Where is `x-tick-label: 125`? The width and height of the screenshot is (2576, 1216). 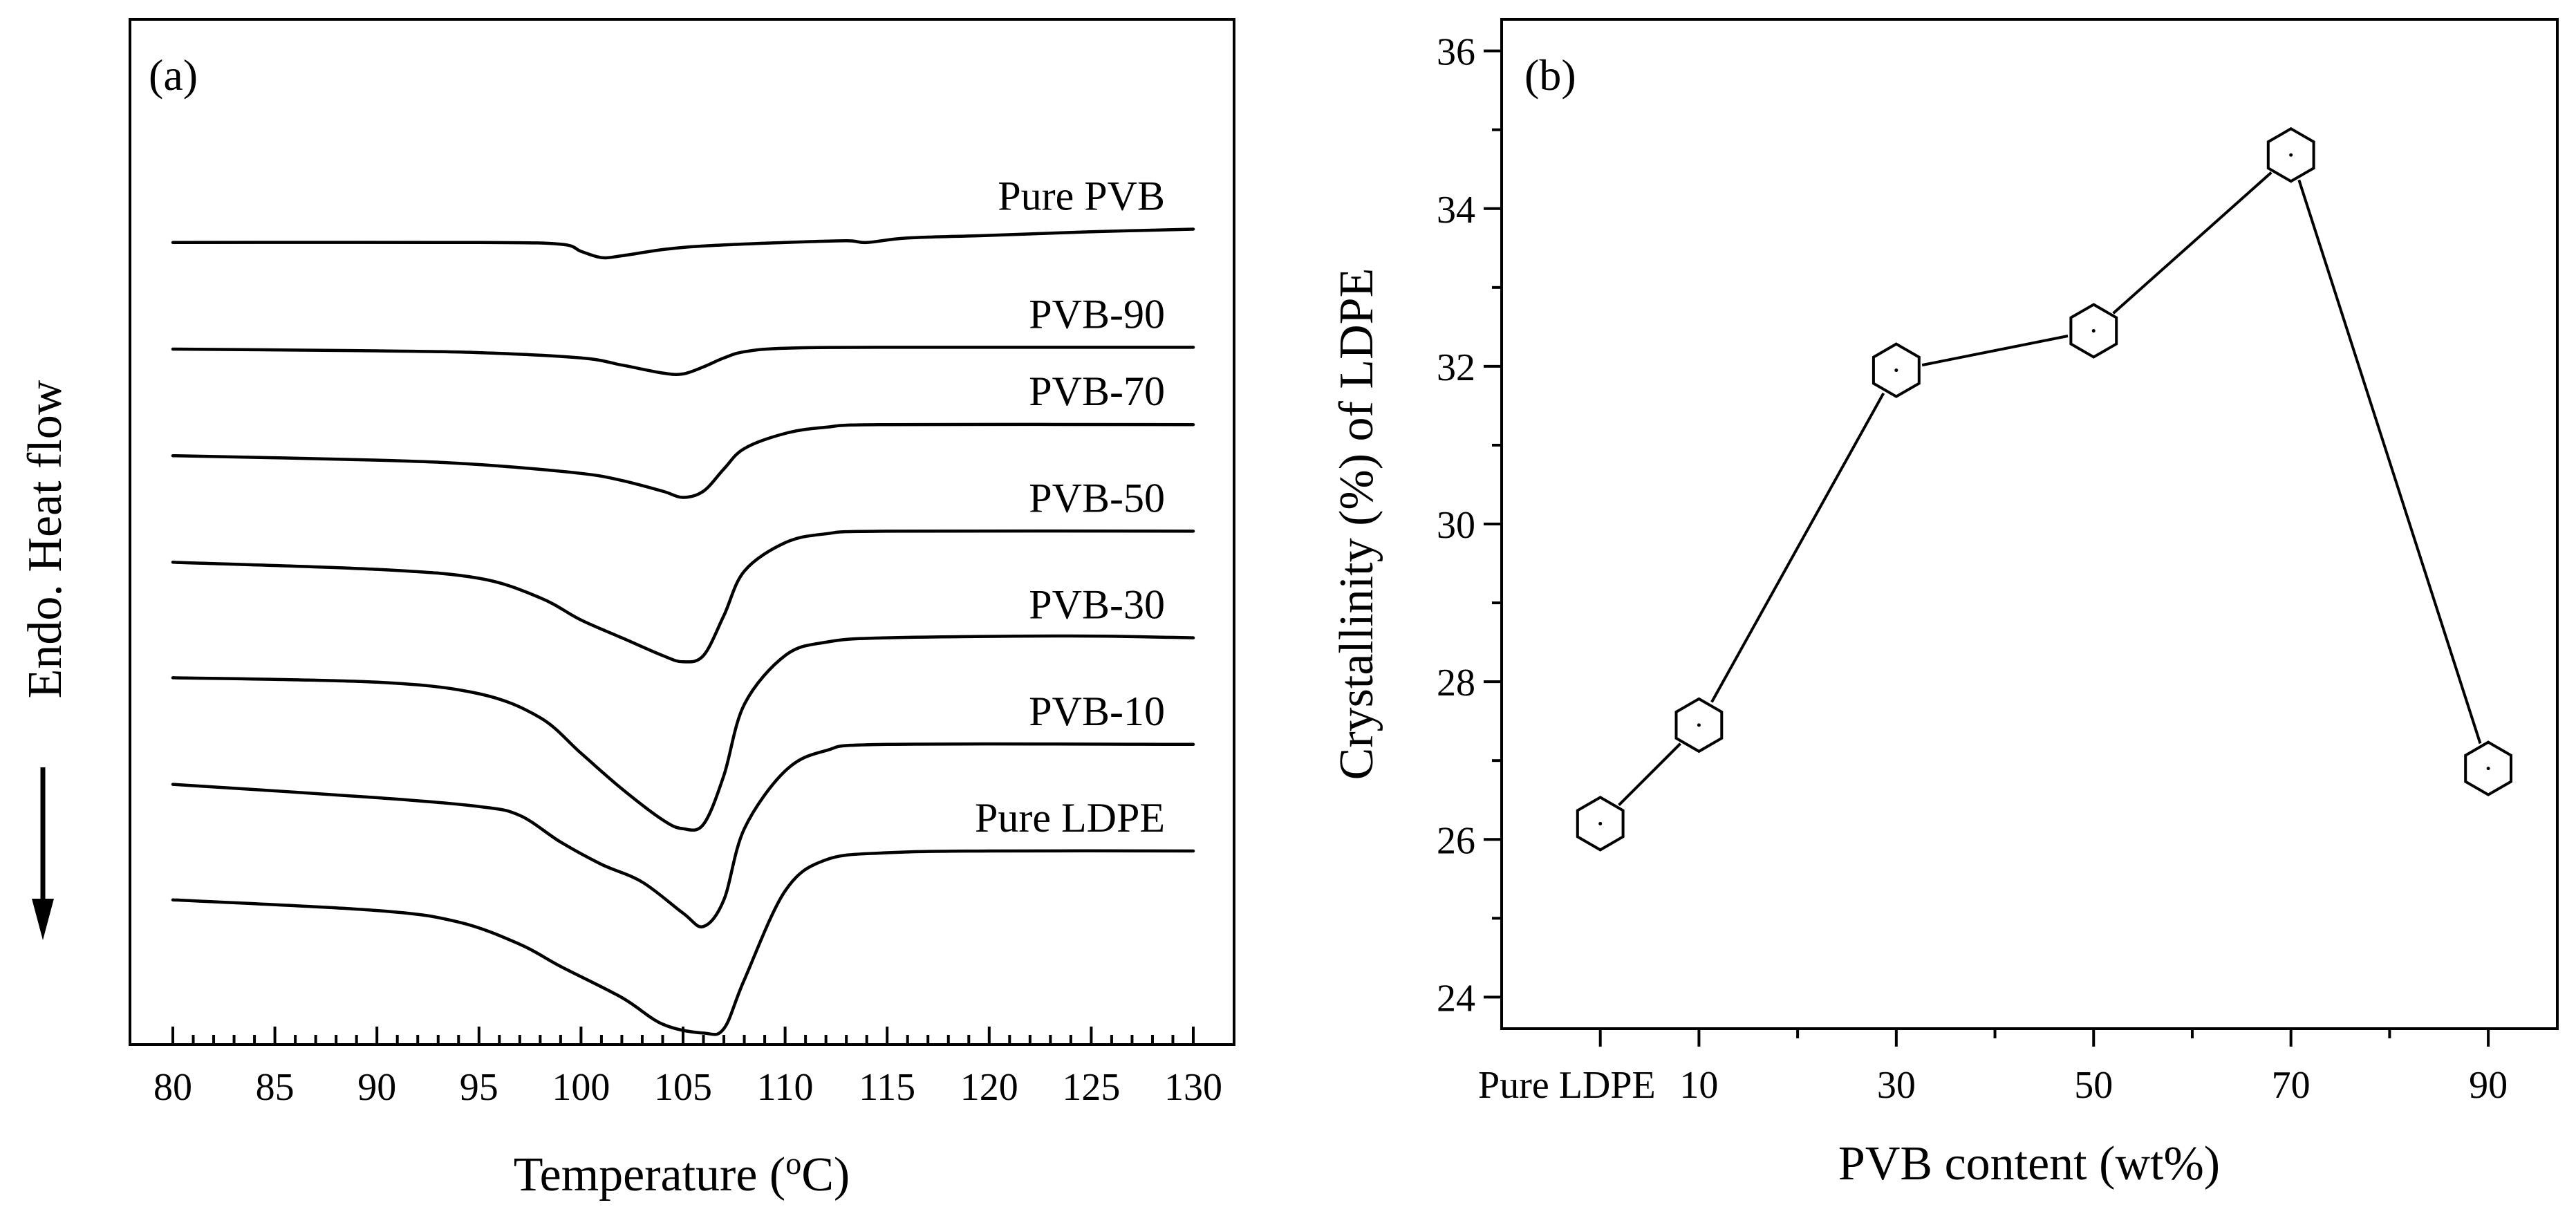
x-tick-label: 125 is located at coordinates (1091, 1087).